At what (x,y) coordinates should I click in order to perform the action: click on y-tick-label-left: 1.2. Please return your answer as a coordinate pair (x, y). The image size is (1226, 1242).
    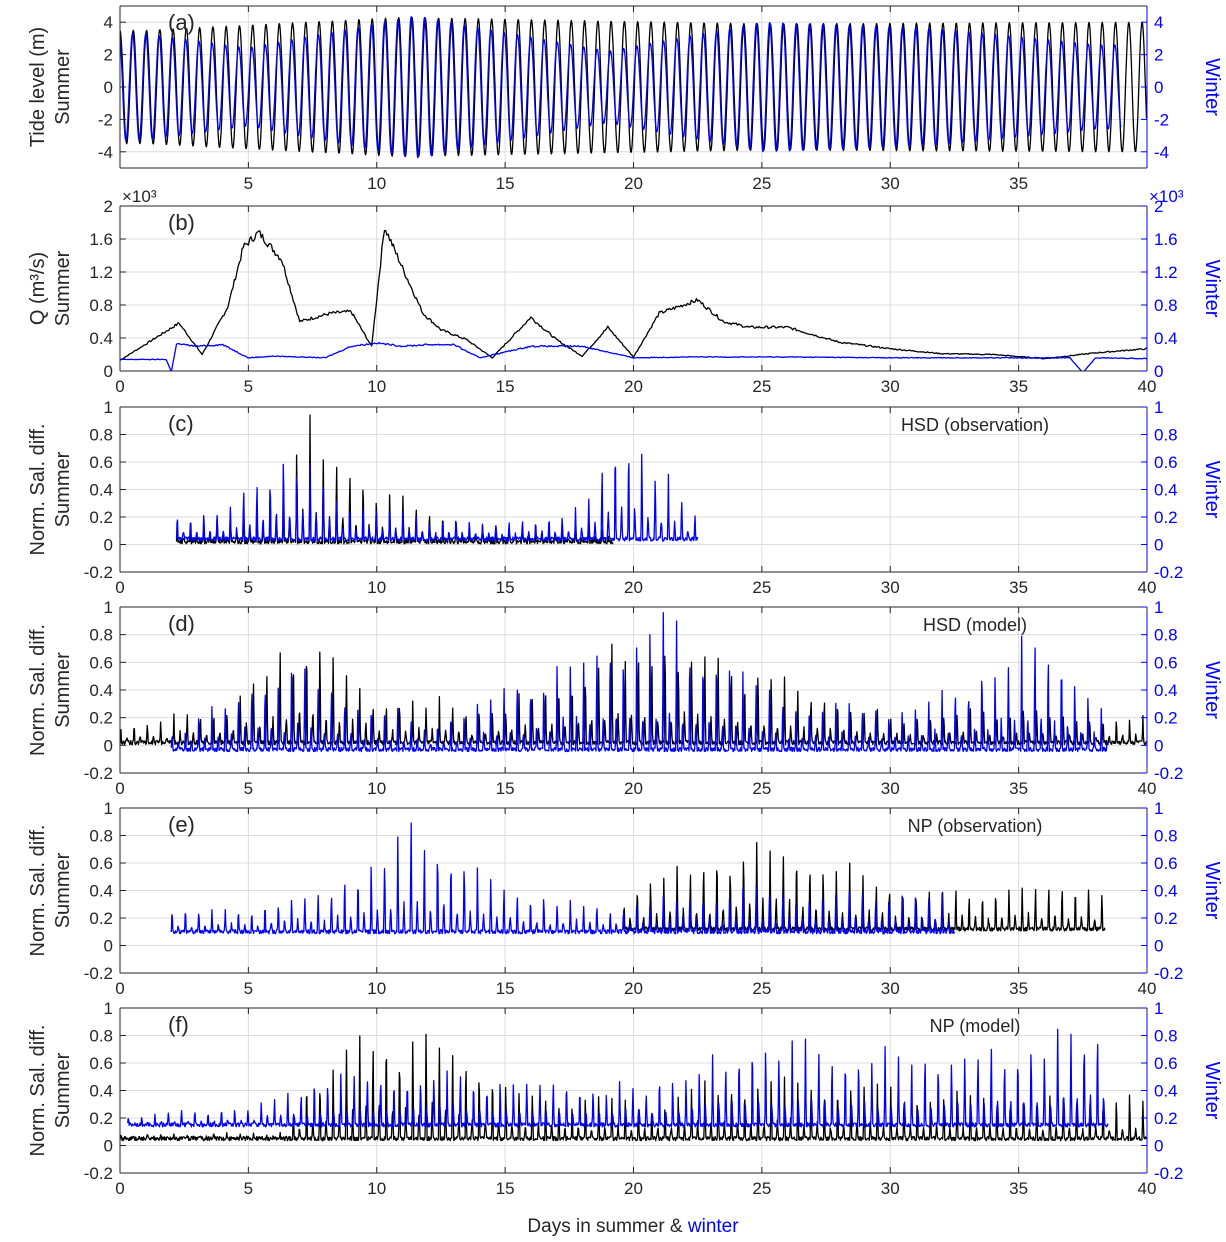
    Looking at the image, I should click on (101, 272).